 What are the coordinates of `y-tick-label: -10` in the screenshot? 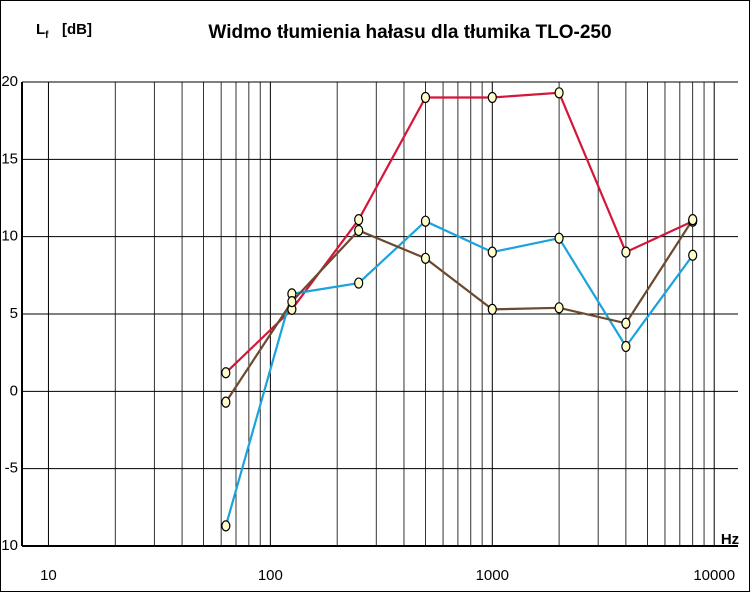 It's located at (9, 545).